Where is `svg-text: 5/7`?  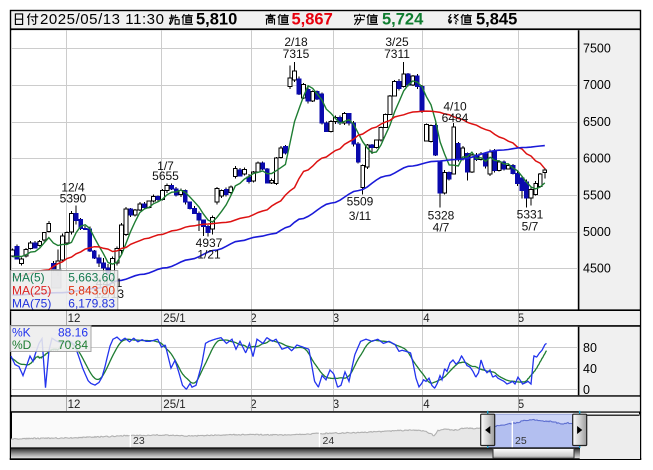 svg-text: 5/7 is located at coordinates (530, 226).